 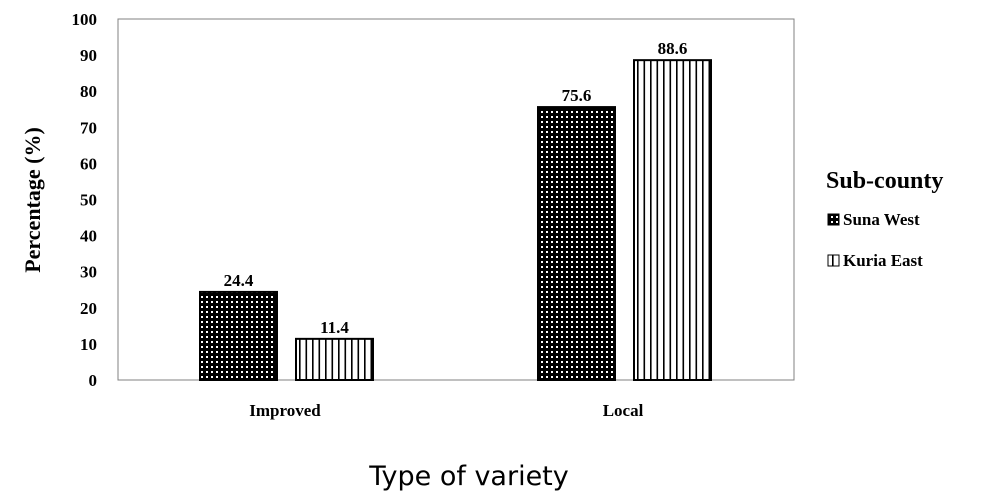 I want to click on bar-suna-west-improved, so click(x=238, y=335).